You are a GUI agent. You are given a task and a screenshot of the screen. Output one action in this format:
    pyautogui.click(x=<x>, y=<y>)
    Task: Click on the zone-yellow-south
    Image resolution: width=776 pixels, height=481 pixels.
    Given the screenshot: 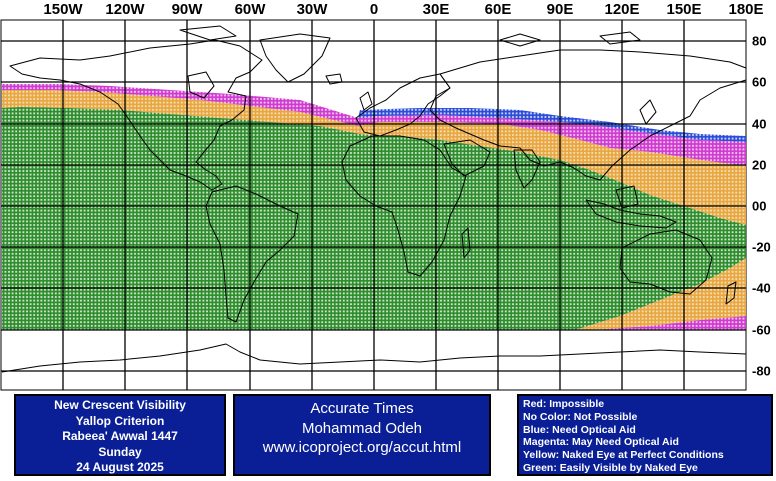 What is the action you would take?
    pyautogui.click(x=660, y=294)
    